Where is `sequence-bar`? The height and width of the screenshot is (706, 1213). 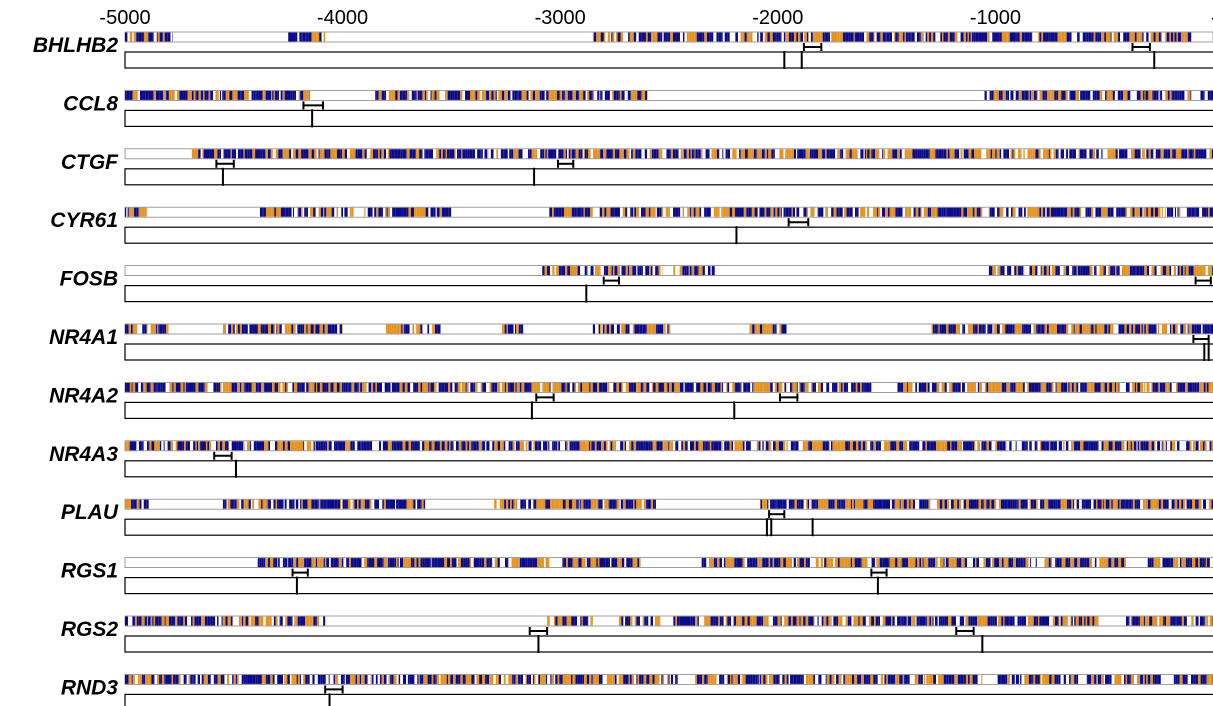
sequence-bar is located at coordinates (668, 271).